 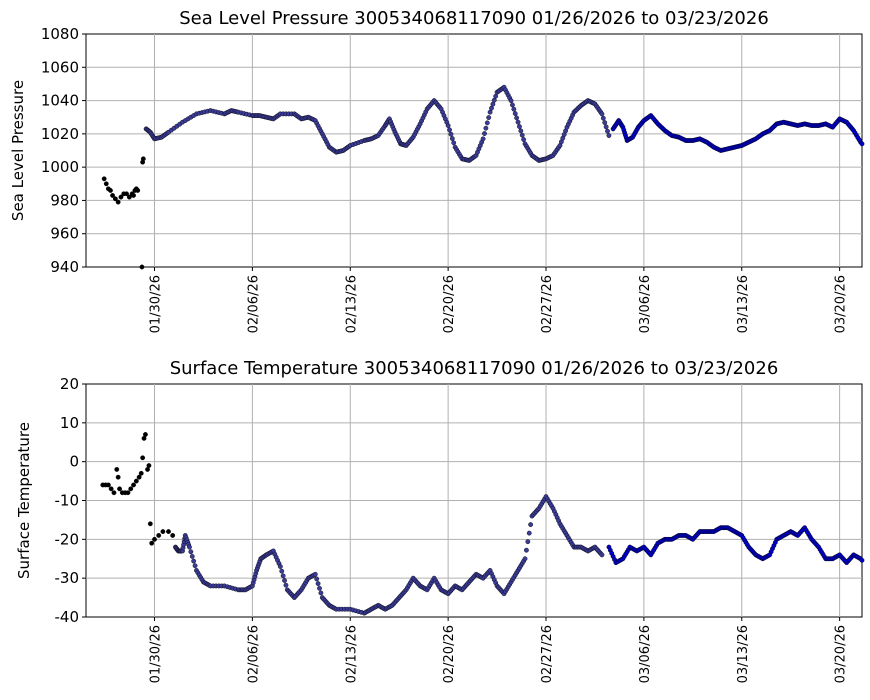 I want to click on x-tick-label: 03/20/26, so click(x=841, y=304).